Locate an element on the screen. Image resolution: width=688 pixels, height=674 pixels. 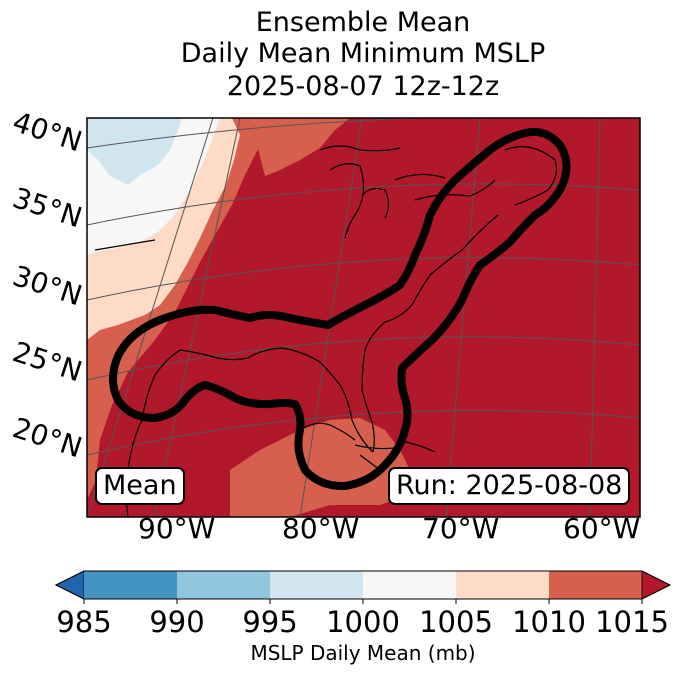
colorbar-extend-high is located at coordinates (656, 585).